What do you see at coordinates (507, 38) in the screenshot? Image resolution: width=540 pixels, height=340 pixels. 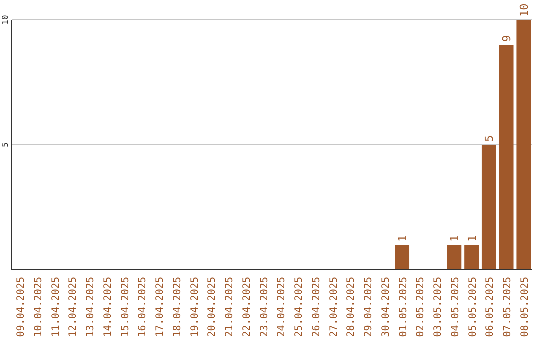 I see `data-label: 9` at bounding box center [507, 38].